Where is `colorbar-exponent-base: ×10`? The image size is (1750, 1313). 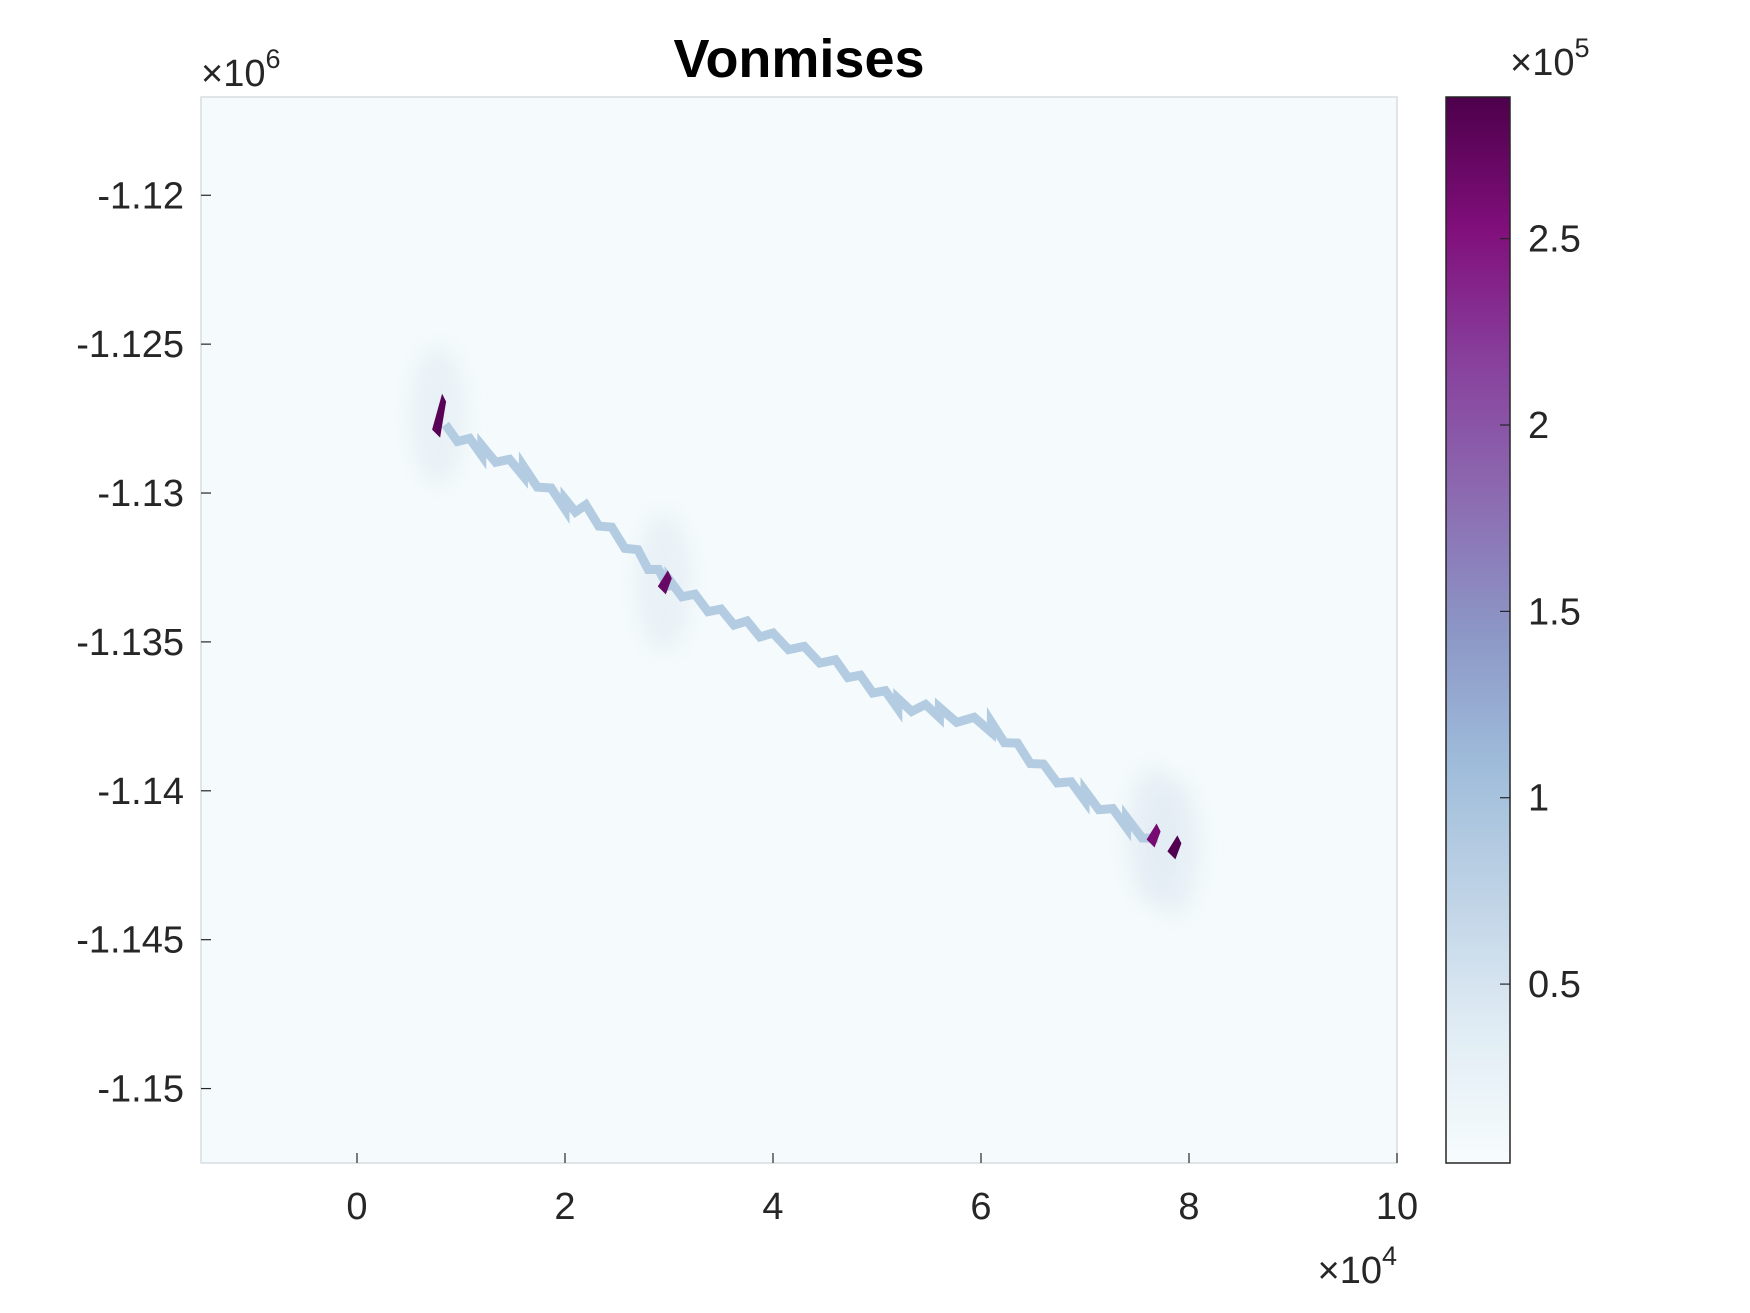
colorbar-exponent-base: ×10 is located at coordinates (1542, 63).